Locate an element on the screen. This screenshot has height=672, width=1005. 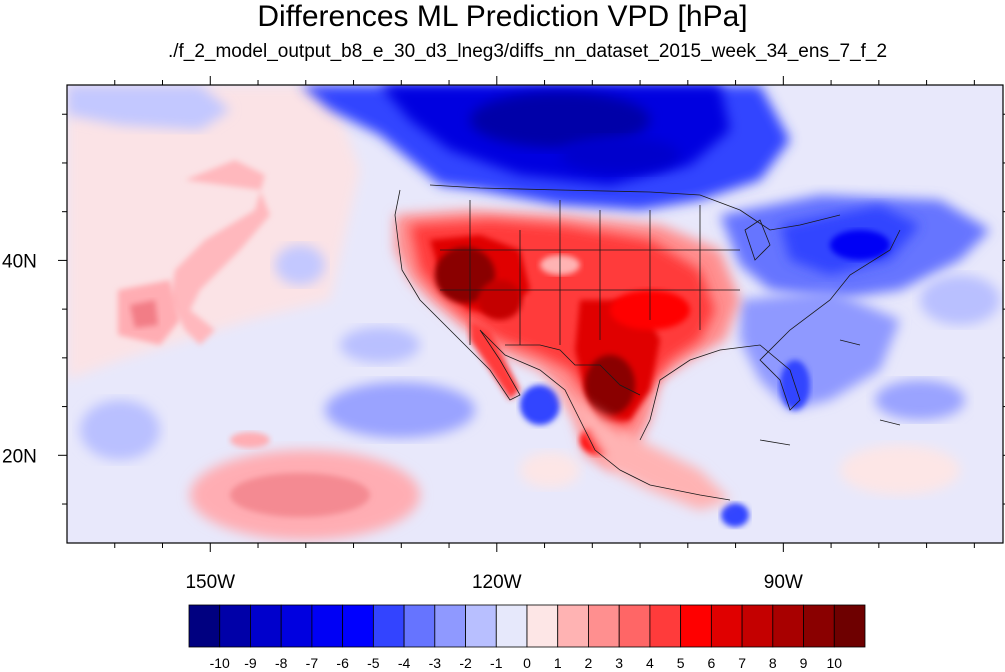
colorbar-label: -1 is located at coordinates (496, 663).